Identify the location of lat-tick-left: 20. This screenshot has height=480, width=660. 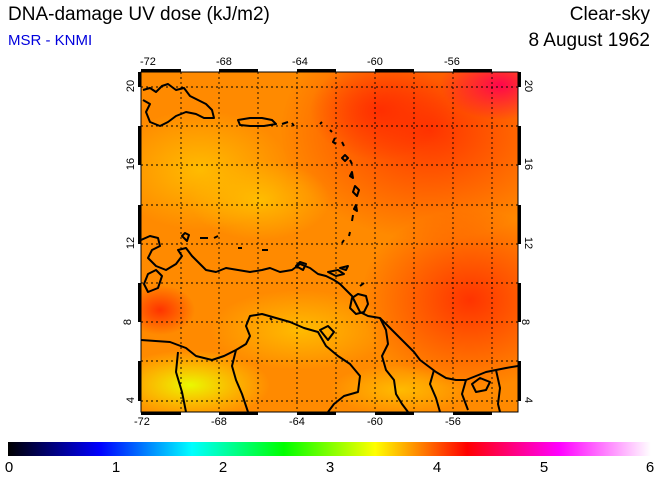
(131, 86).